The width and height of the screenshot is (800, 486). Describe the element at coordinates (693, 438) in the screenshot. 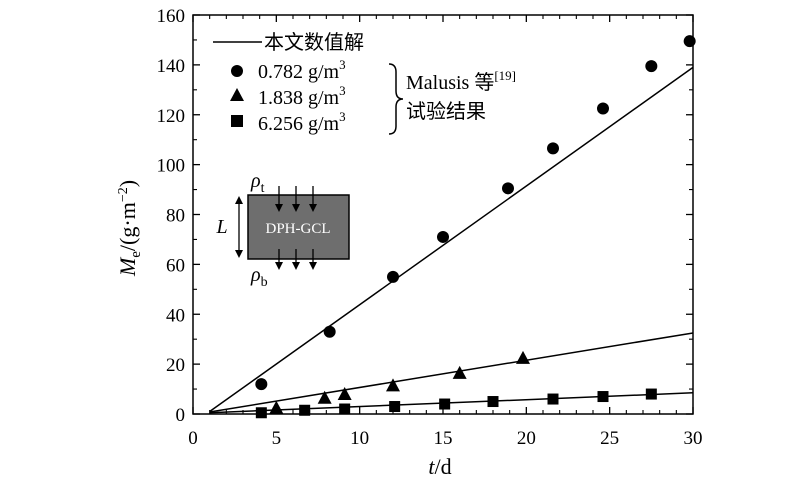

I see `x-tick-label: 30` at that location.